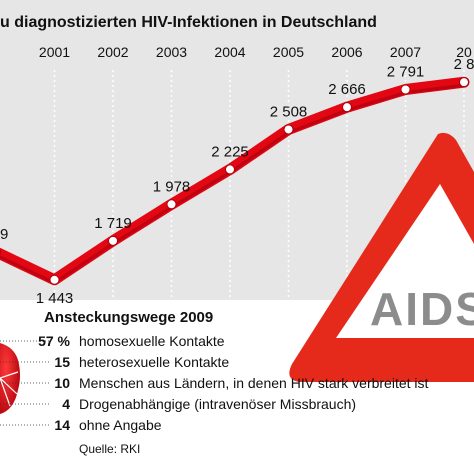 This screenshot has height=463, width=474. What do you see at coordinates (109, 449) in the screenshot?
I see `source-note: Quelle: RKI` at bounding box center [109, 449].